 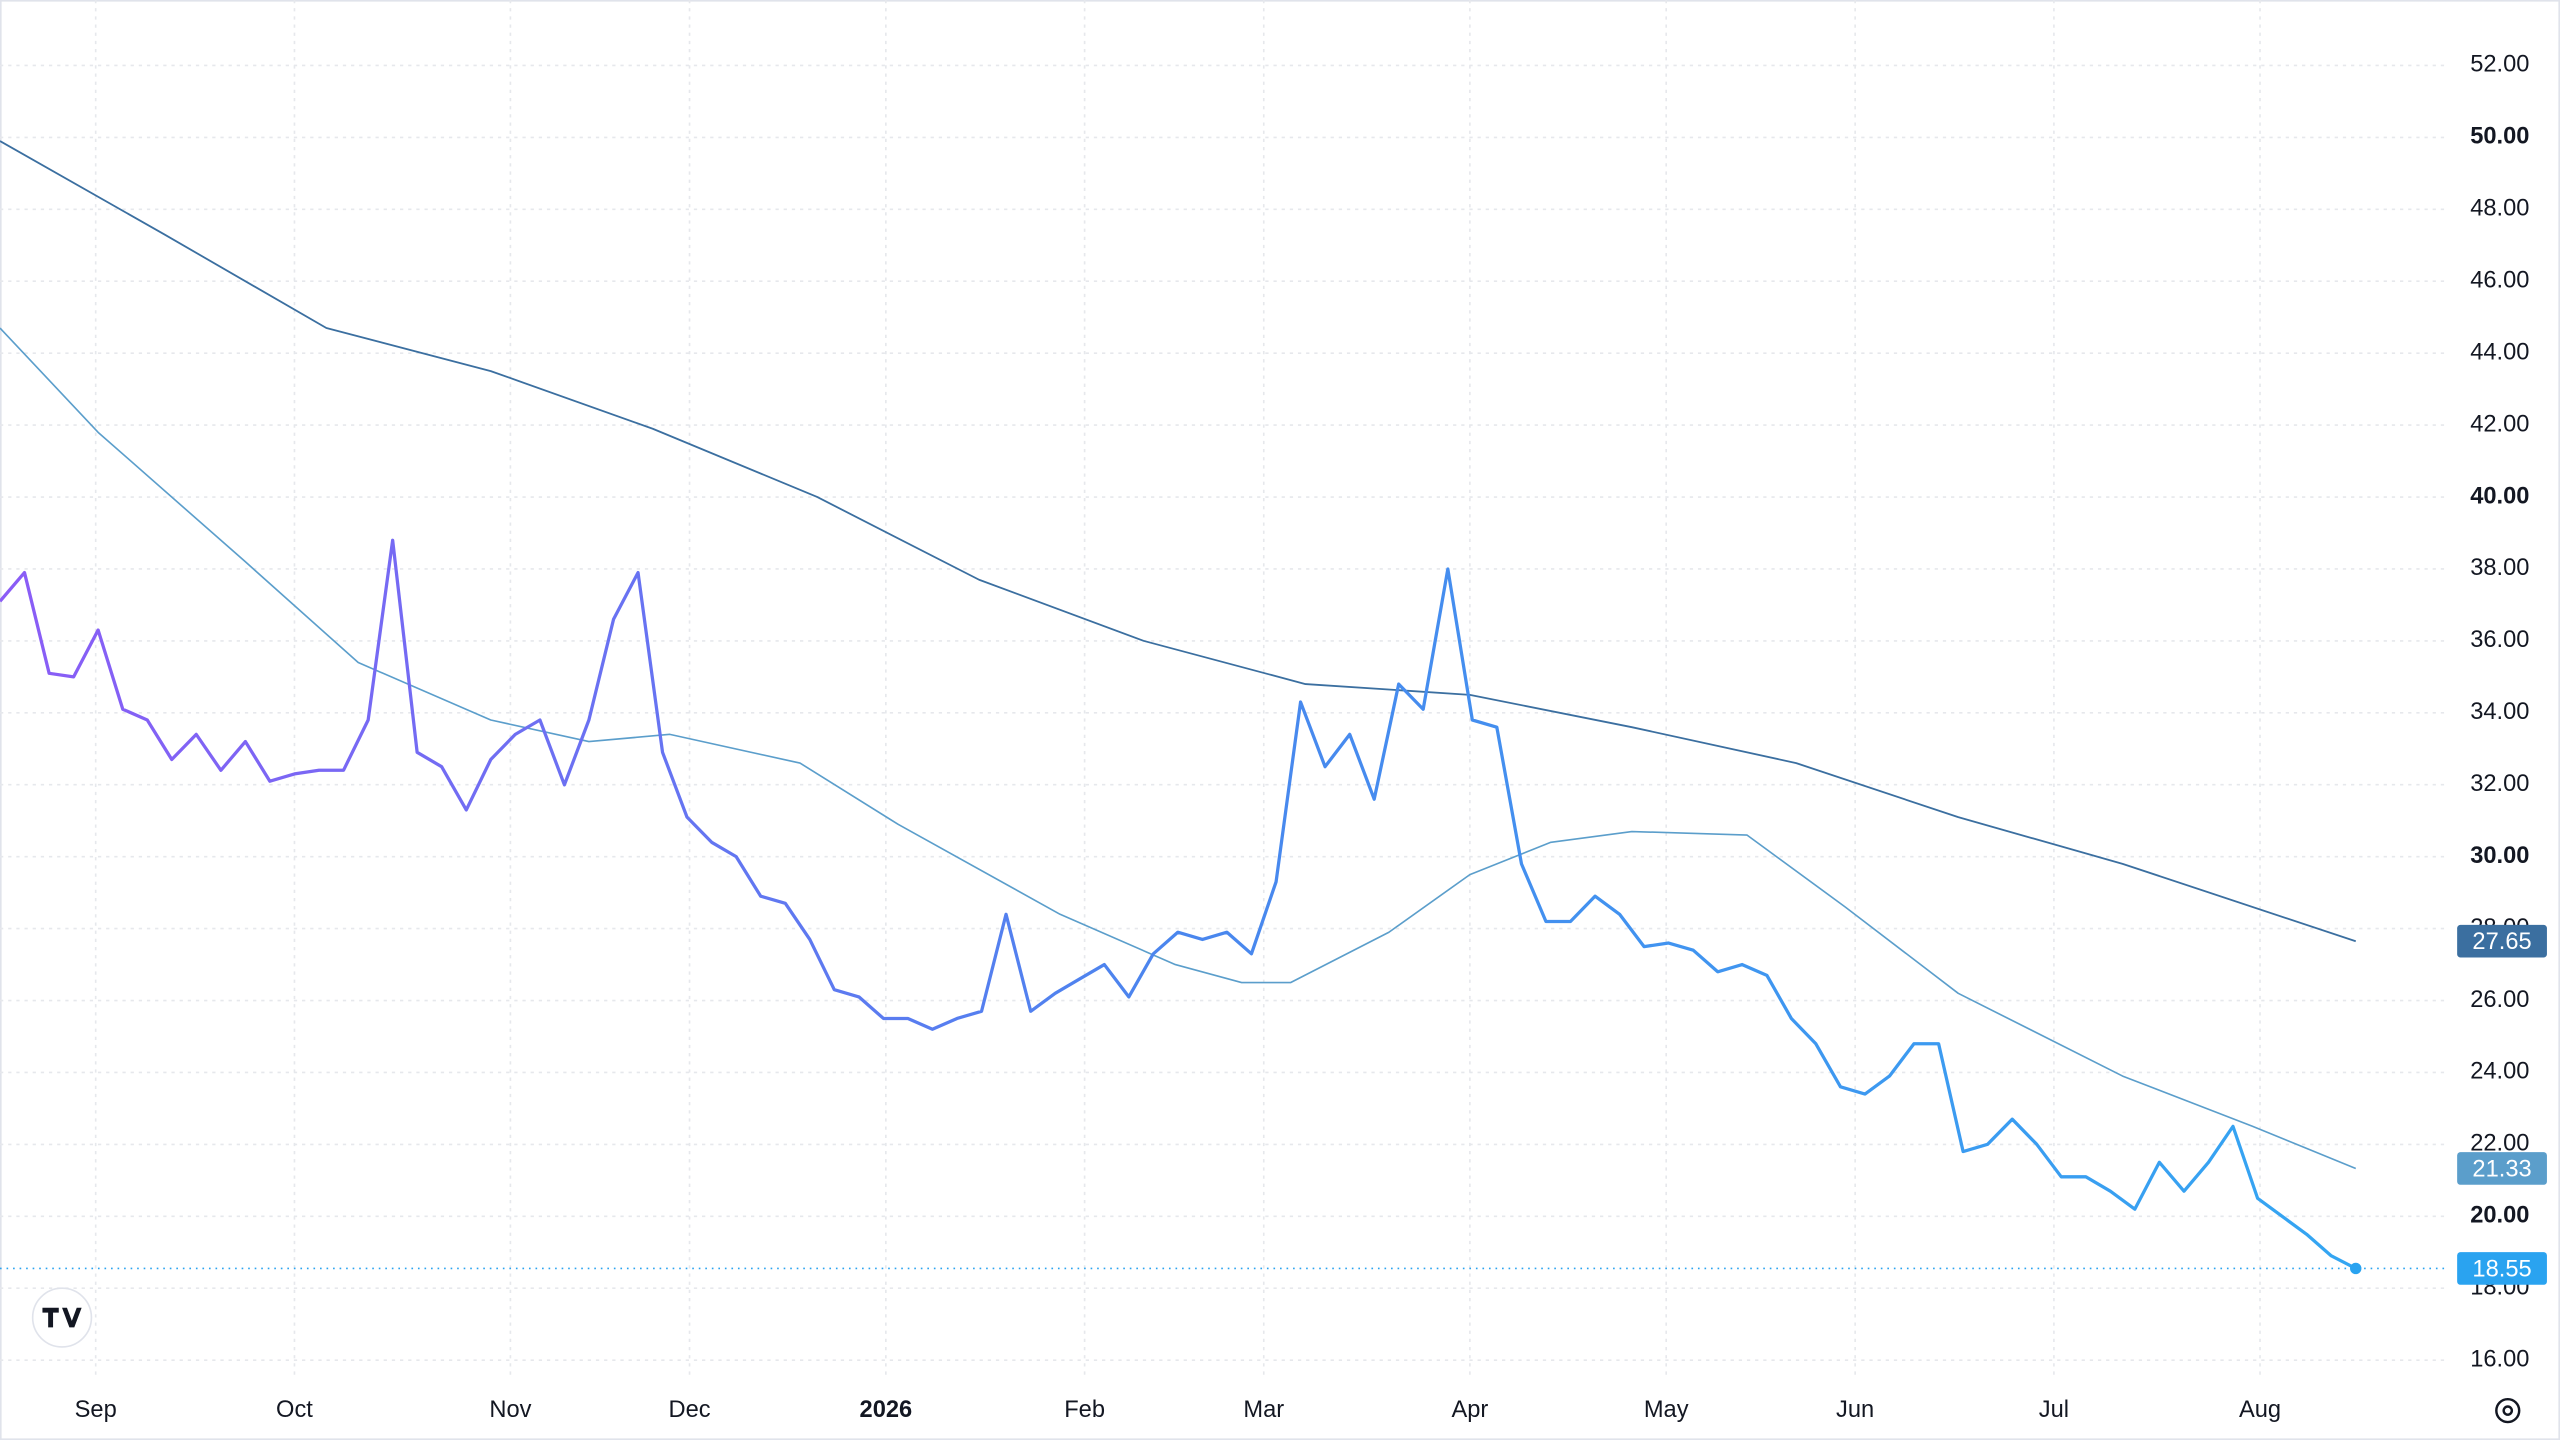 What do you see at coordinates (886, 1410) in the screenshot?
I see `x-tick-label: 2026` at bounding box center [886, 1410].